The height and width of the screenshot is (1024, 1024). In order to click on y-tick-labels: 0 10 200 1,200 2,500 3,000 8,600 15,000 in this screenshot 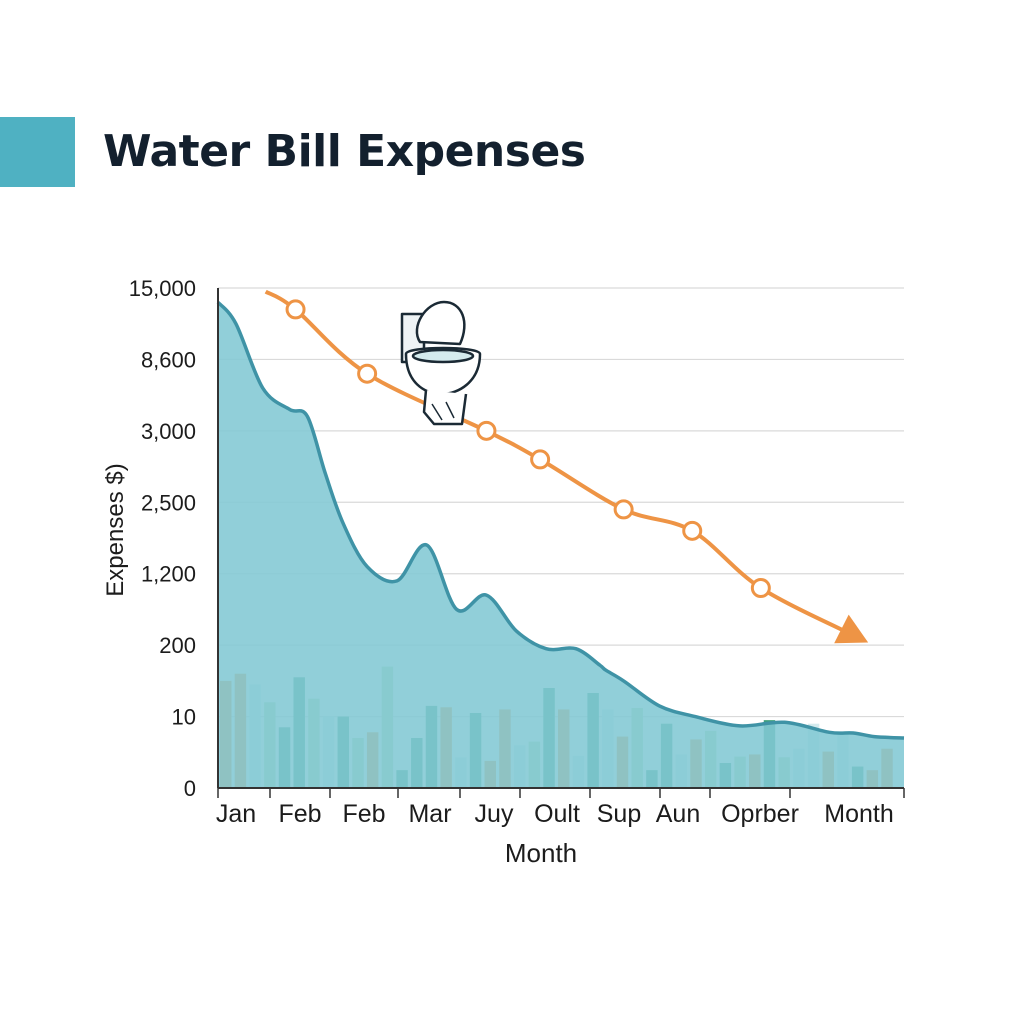, I will do `click(162, 538)`.